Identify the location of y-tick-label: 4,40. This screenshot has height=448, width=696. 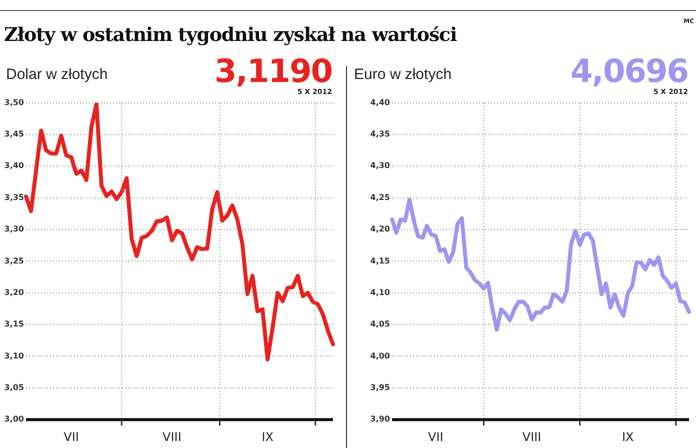
(380, 102).